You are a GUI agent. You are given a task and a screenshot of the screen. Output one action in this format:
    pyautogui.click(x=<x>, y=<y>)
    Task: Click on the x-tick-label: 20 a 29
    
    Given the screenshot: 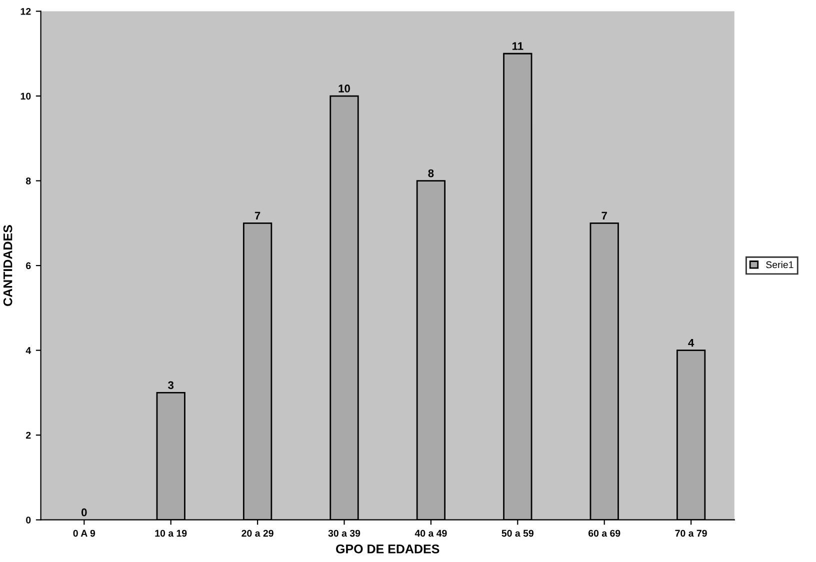 What is the action you would take?
    pyautogui.click(x=258, y=533)
    